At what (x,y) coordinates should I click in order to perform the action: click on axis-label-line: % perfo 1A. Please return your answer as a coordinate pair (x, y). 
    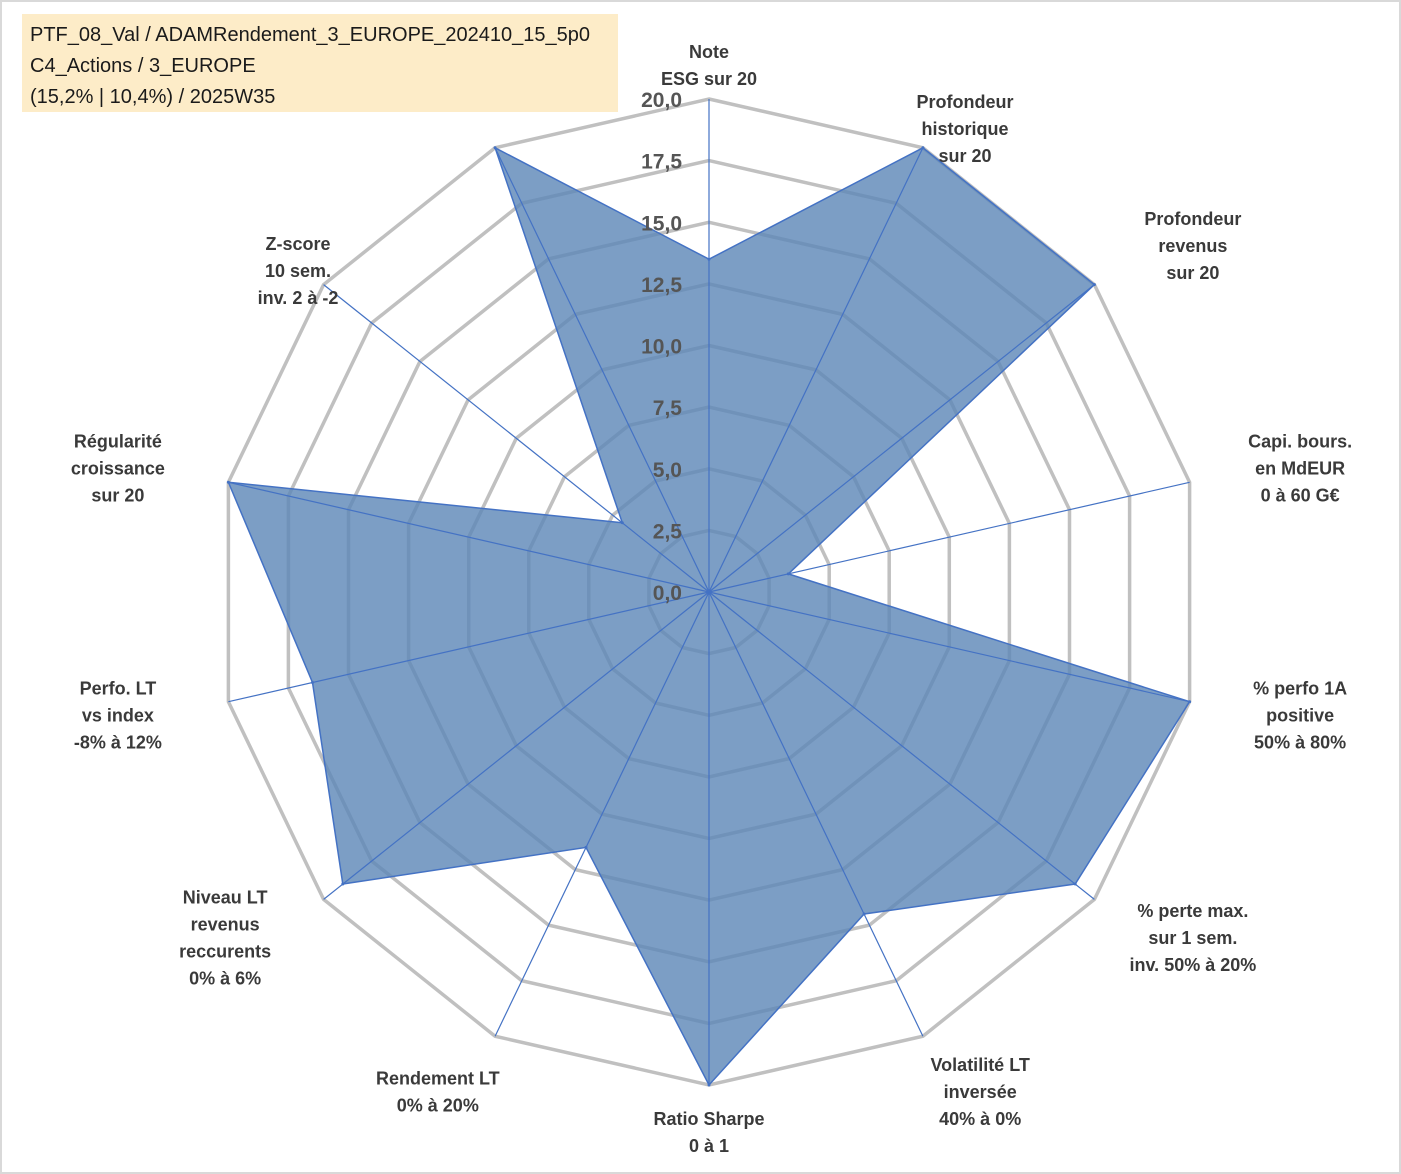
    Looking at the image, I should click on (1300, 689).